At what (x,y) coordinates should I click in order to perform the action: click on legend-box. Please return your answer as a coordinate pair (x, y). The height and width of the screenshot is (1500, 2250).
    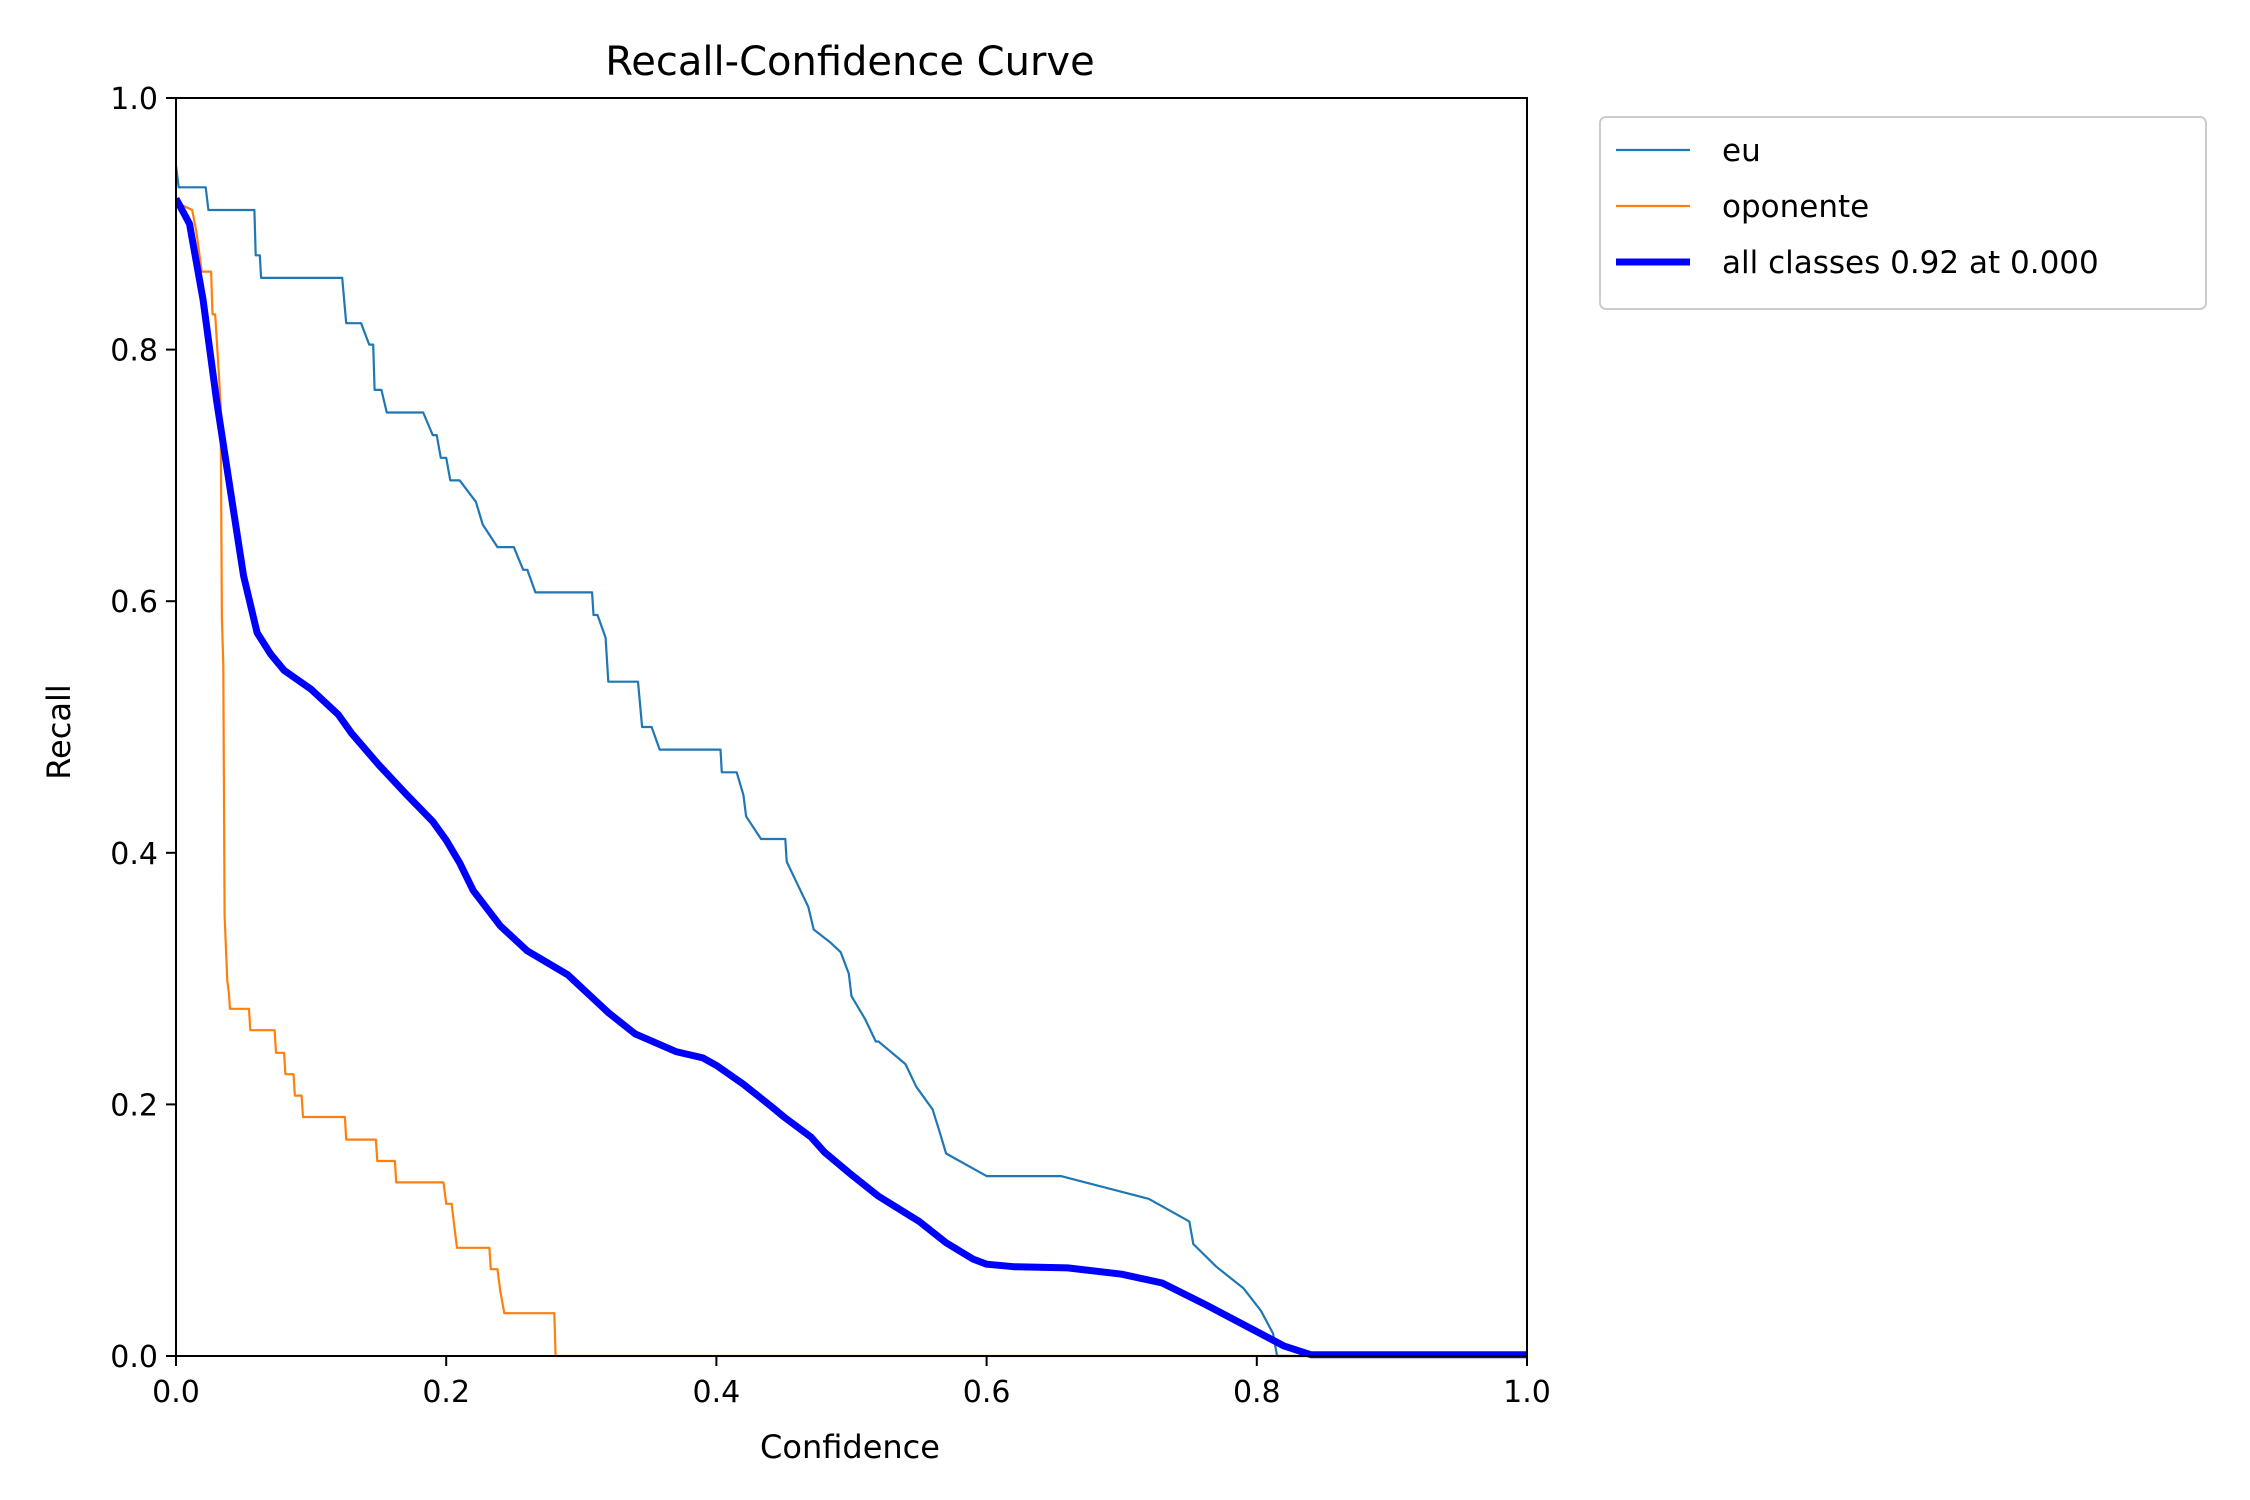
    Looking at the image, I should click on (1903, 213).